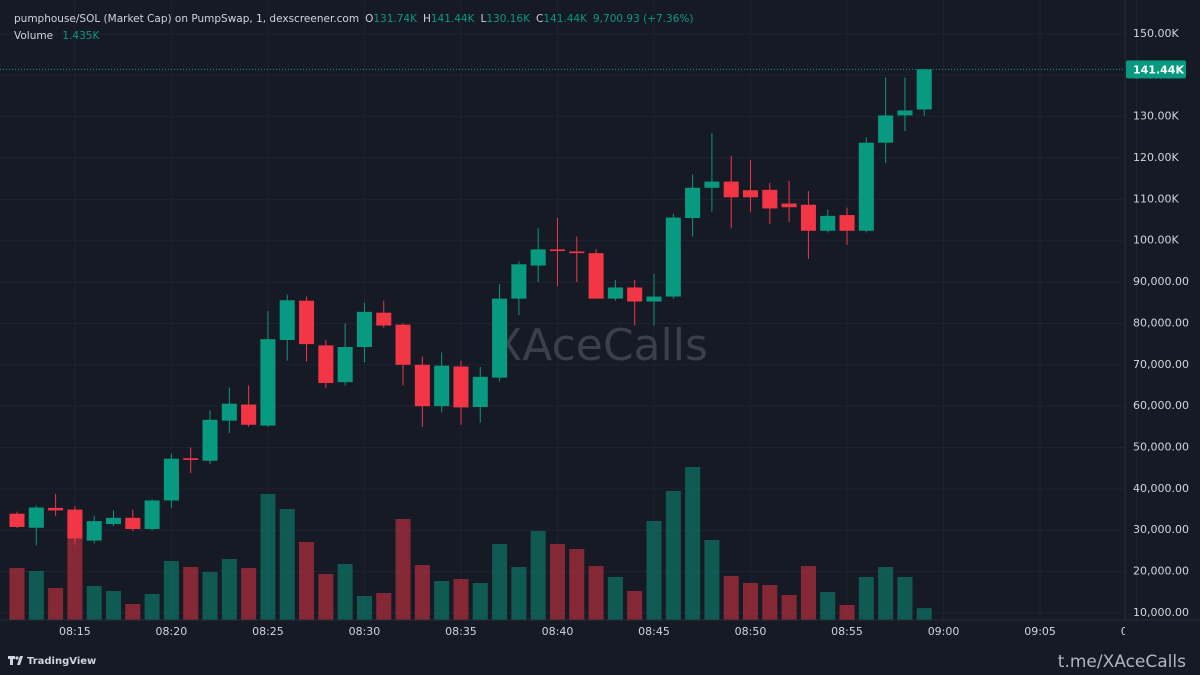 Image resolution: width=1200 pixels, height=675 pixels. What do you see at coordinates (1161, 612) in the screenshot?
I see `y-tick-label: 10,000.00` at bounding box center [1161, 612].